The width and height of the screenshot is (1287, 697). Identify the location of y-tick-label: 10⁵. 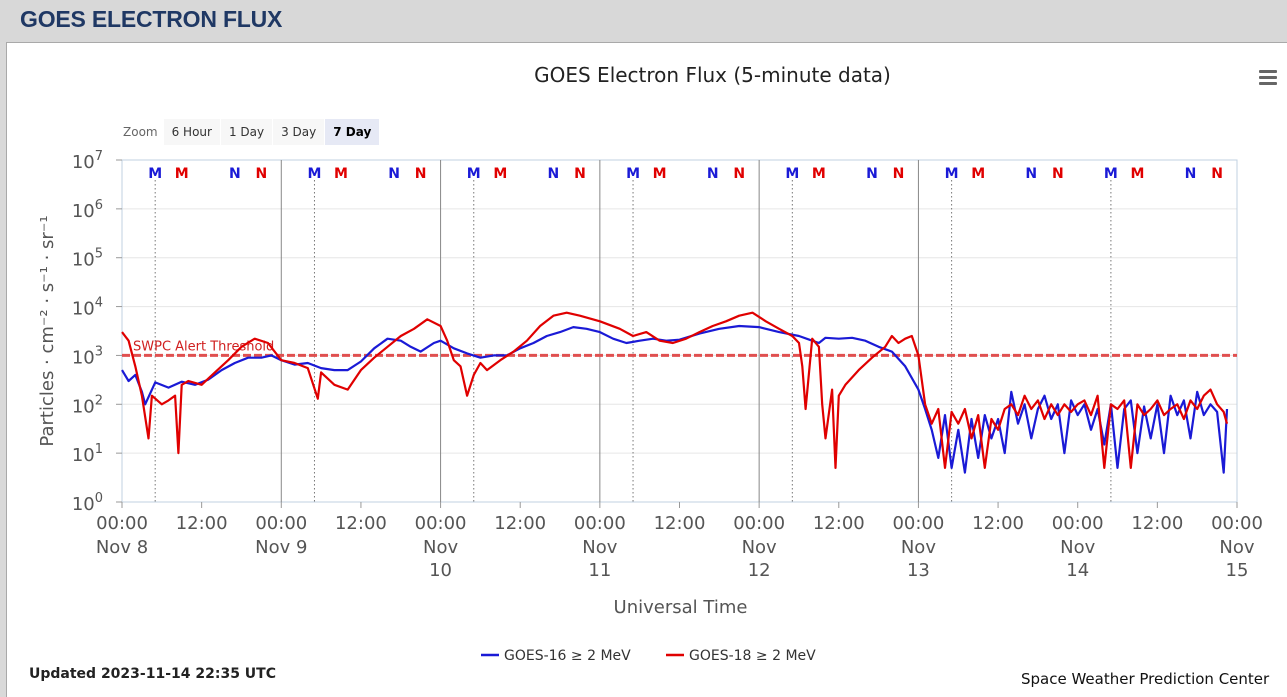
(87, 259).